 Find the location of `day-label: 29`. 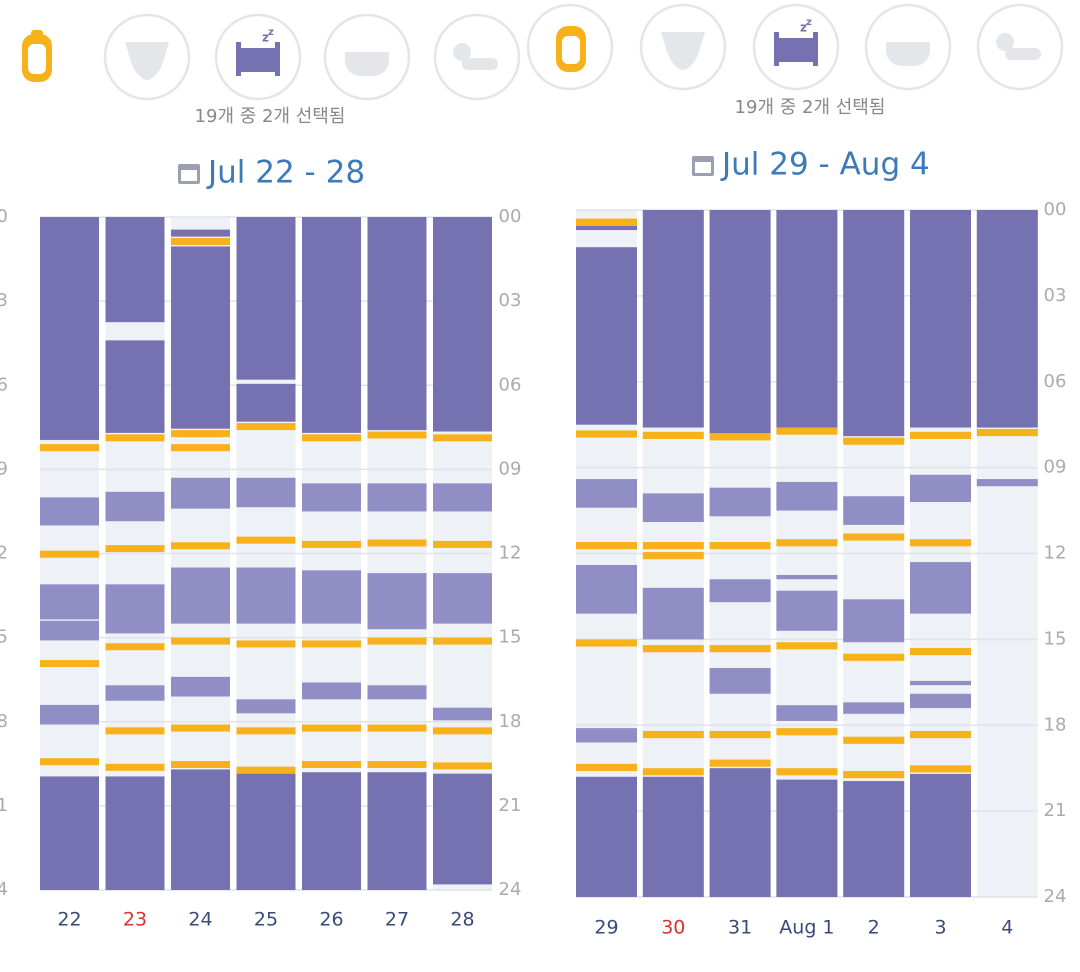

day-label: 29 is located at coordinates (606, 928).